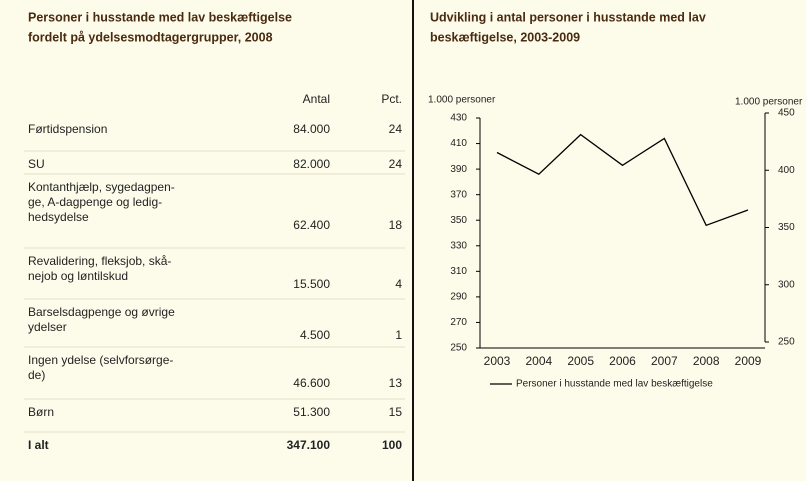 The width and height of the screenshot is (806, 481). Describe the element at coordinates (36, 164) in the screenshot. I see `row-label: SU` at that location.